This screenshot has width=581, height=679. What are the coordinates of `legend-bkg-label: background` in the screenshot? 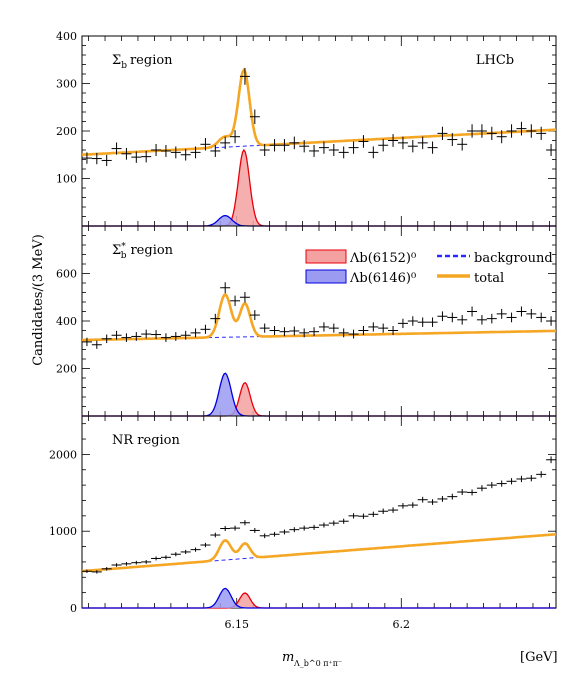 It's located at (513, 258).